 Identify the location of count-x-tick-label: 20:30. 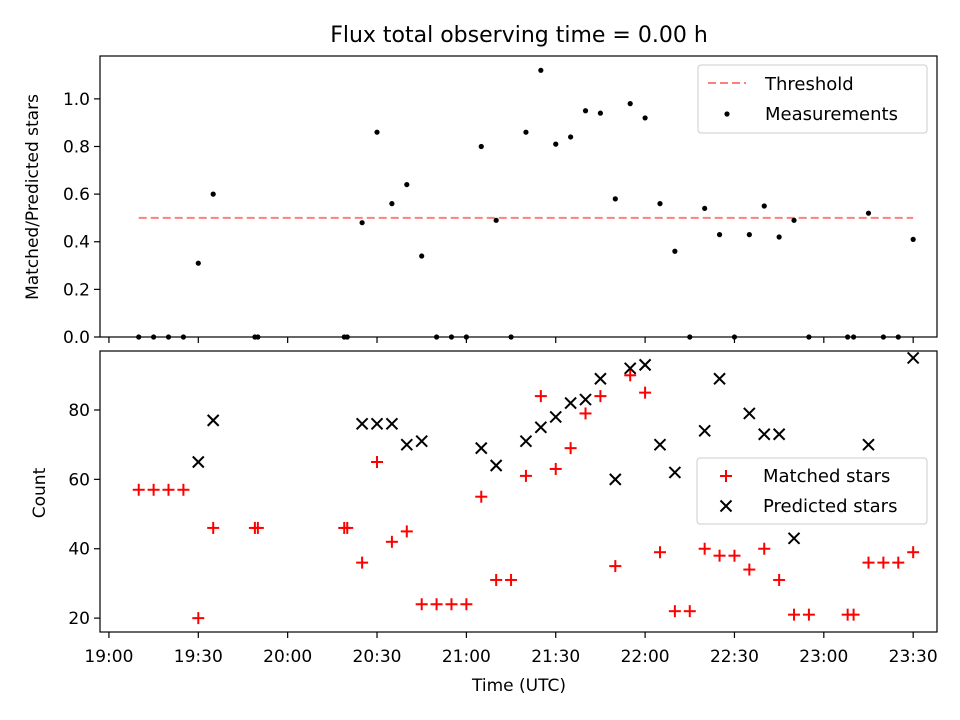
(377, 657).